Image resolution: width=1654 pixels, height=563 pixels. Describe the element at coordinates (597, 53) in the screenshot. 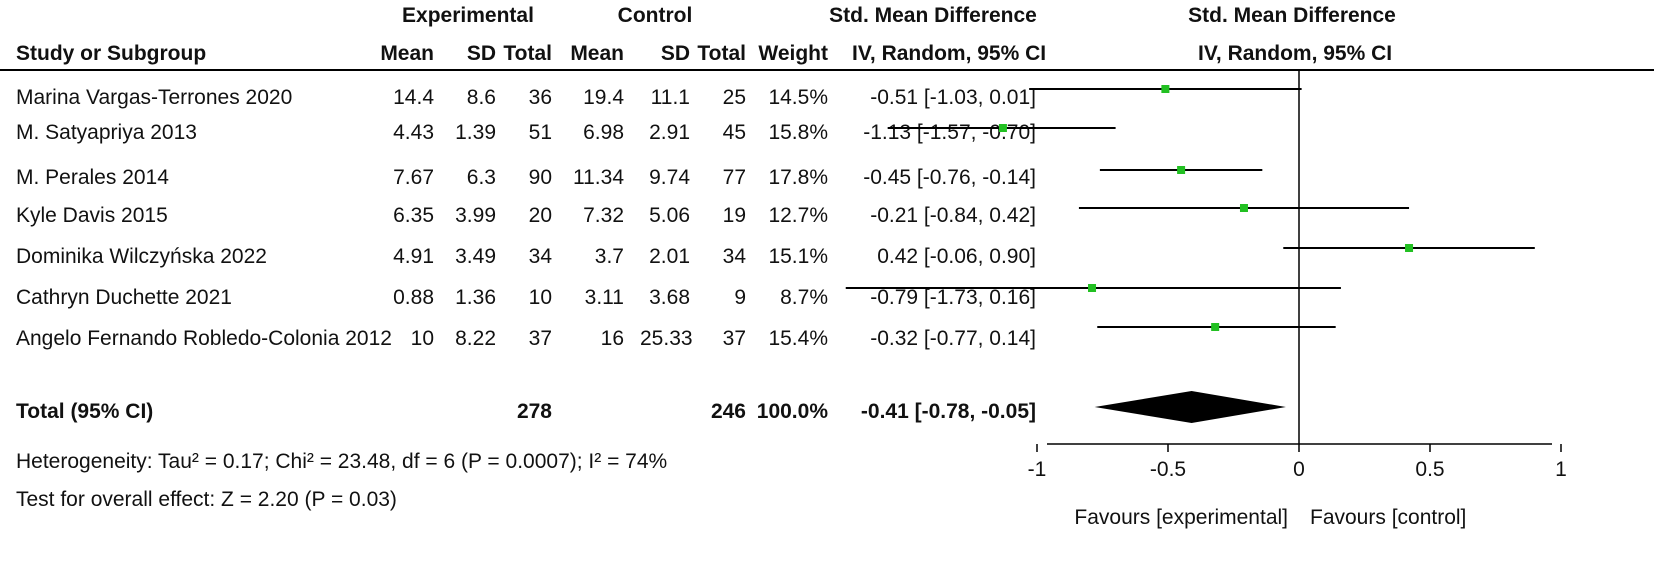

I see `mean-c-header: Mean` at that location.